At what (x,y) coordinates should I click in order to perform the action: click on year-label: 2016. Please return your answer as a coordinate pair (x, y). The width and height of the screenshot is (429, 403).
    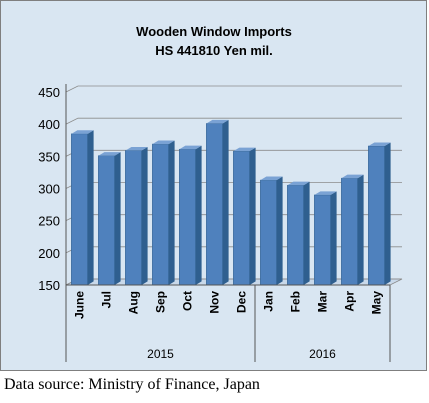
    Looking at the image, I should click on (322, 354).